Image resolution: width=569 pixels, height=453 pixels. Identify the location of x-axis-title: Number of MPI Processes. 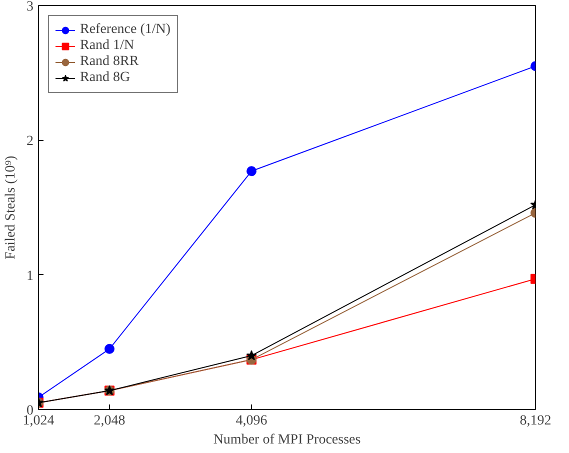
(287, 440).